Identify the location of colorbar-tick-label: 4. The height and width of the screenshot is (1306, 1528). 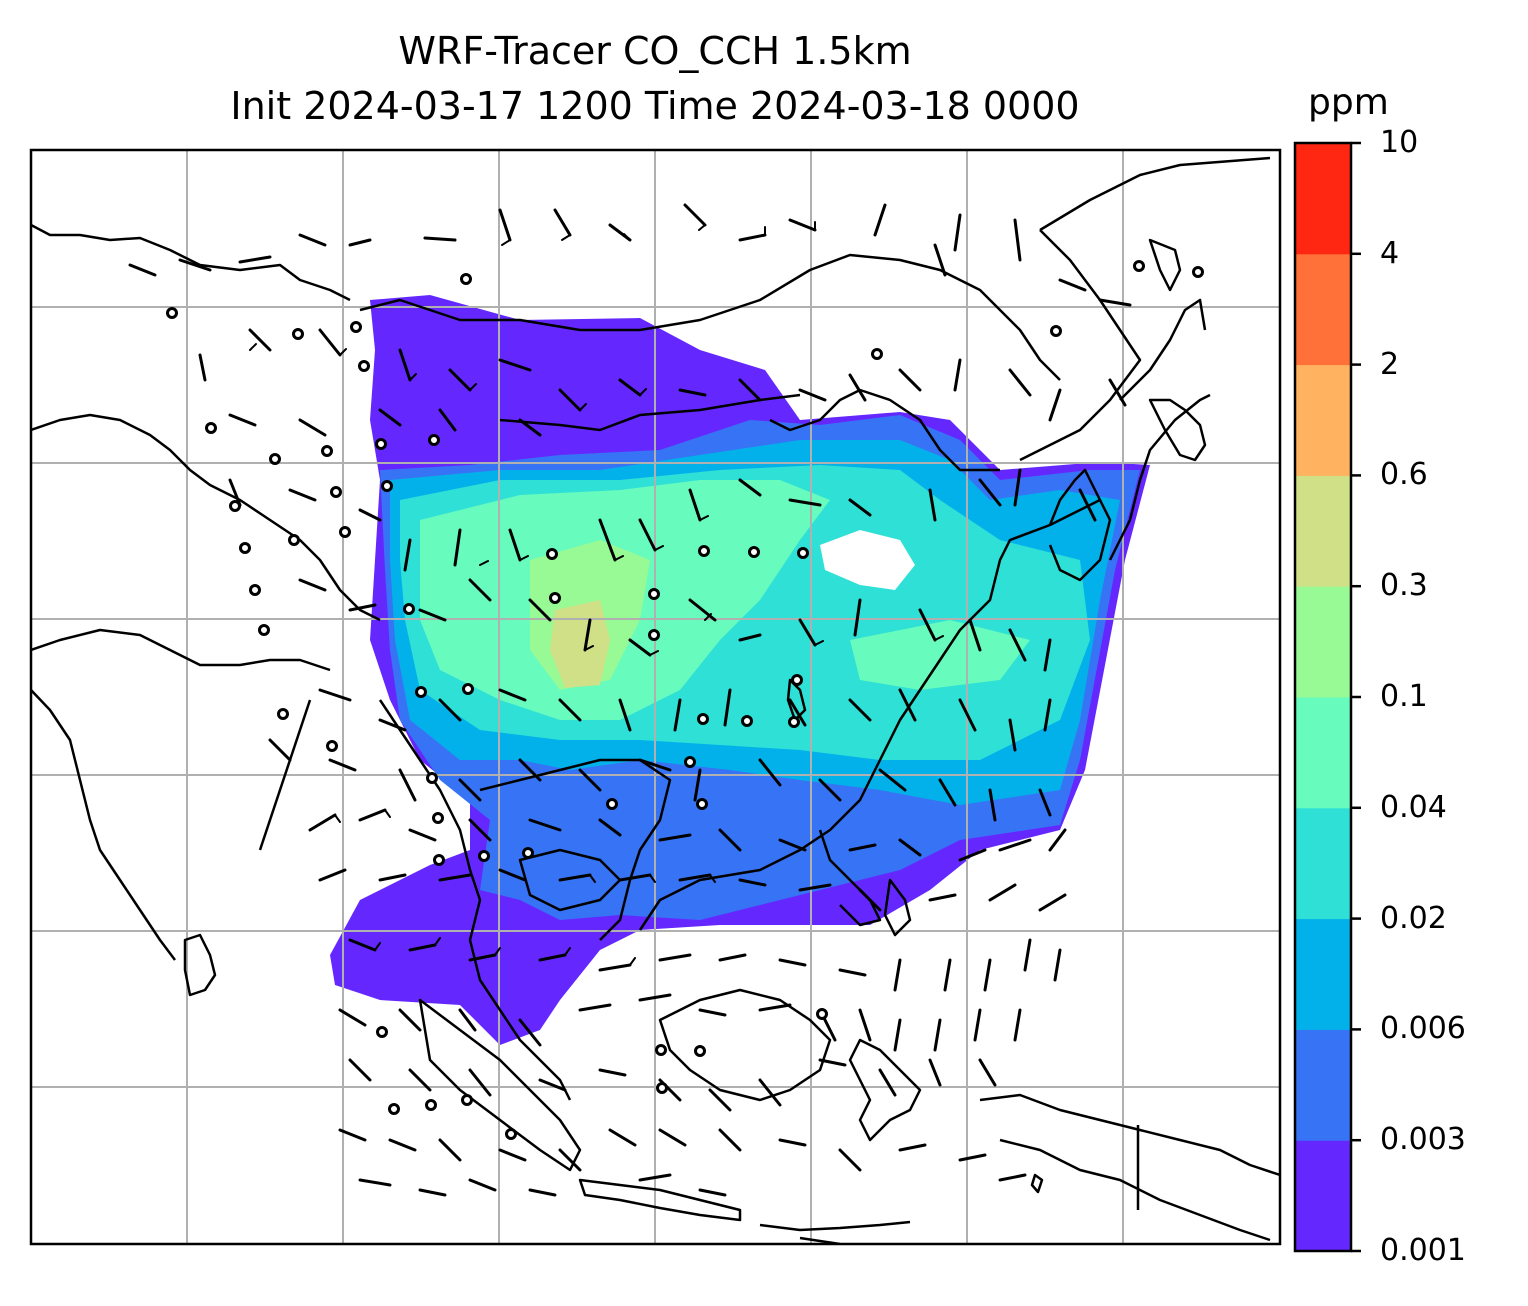
(1390, 253).